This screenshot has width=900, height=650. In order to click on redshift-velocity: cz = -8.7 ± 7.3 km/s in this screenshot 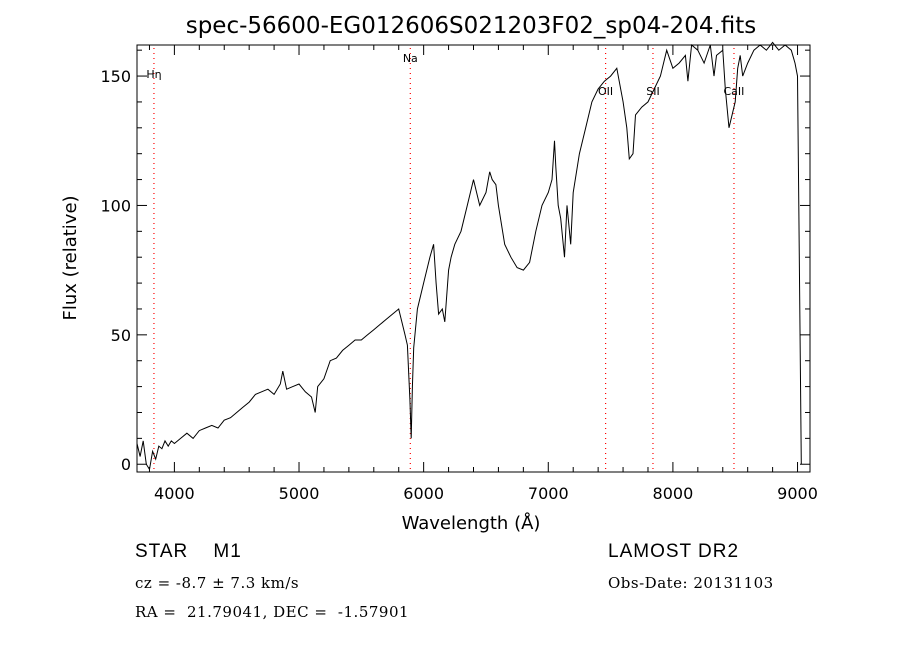, I will do `click(217, 583)`.